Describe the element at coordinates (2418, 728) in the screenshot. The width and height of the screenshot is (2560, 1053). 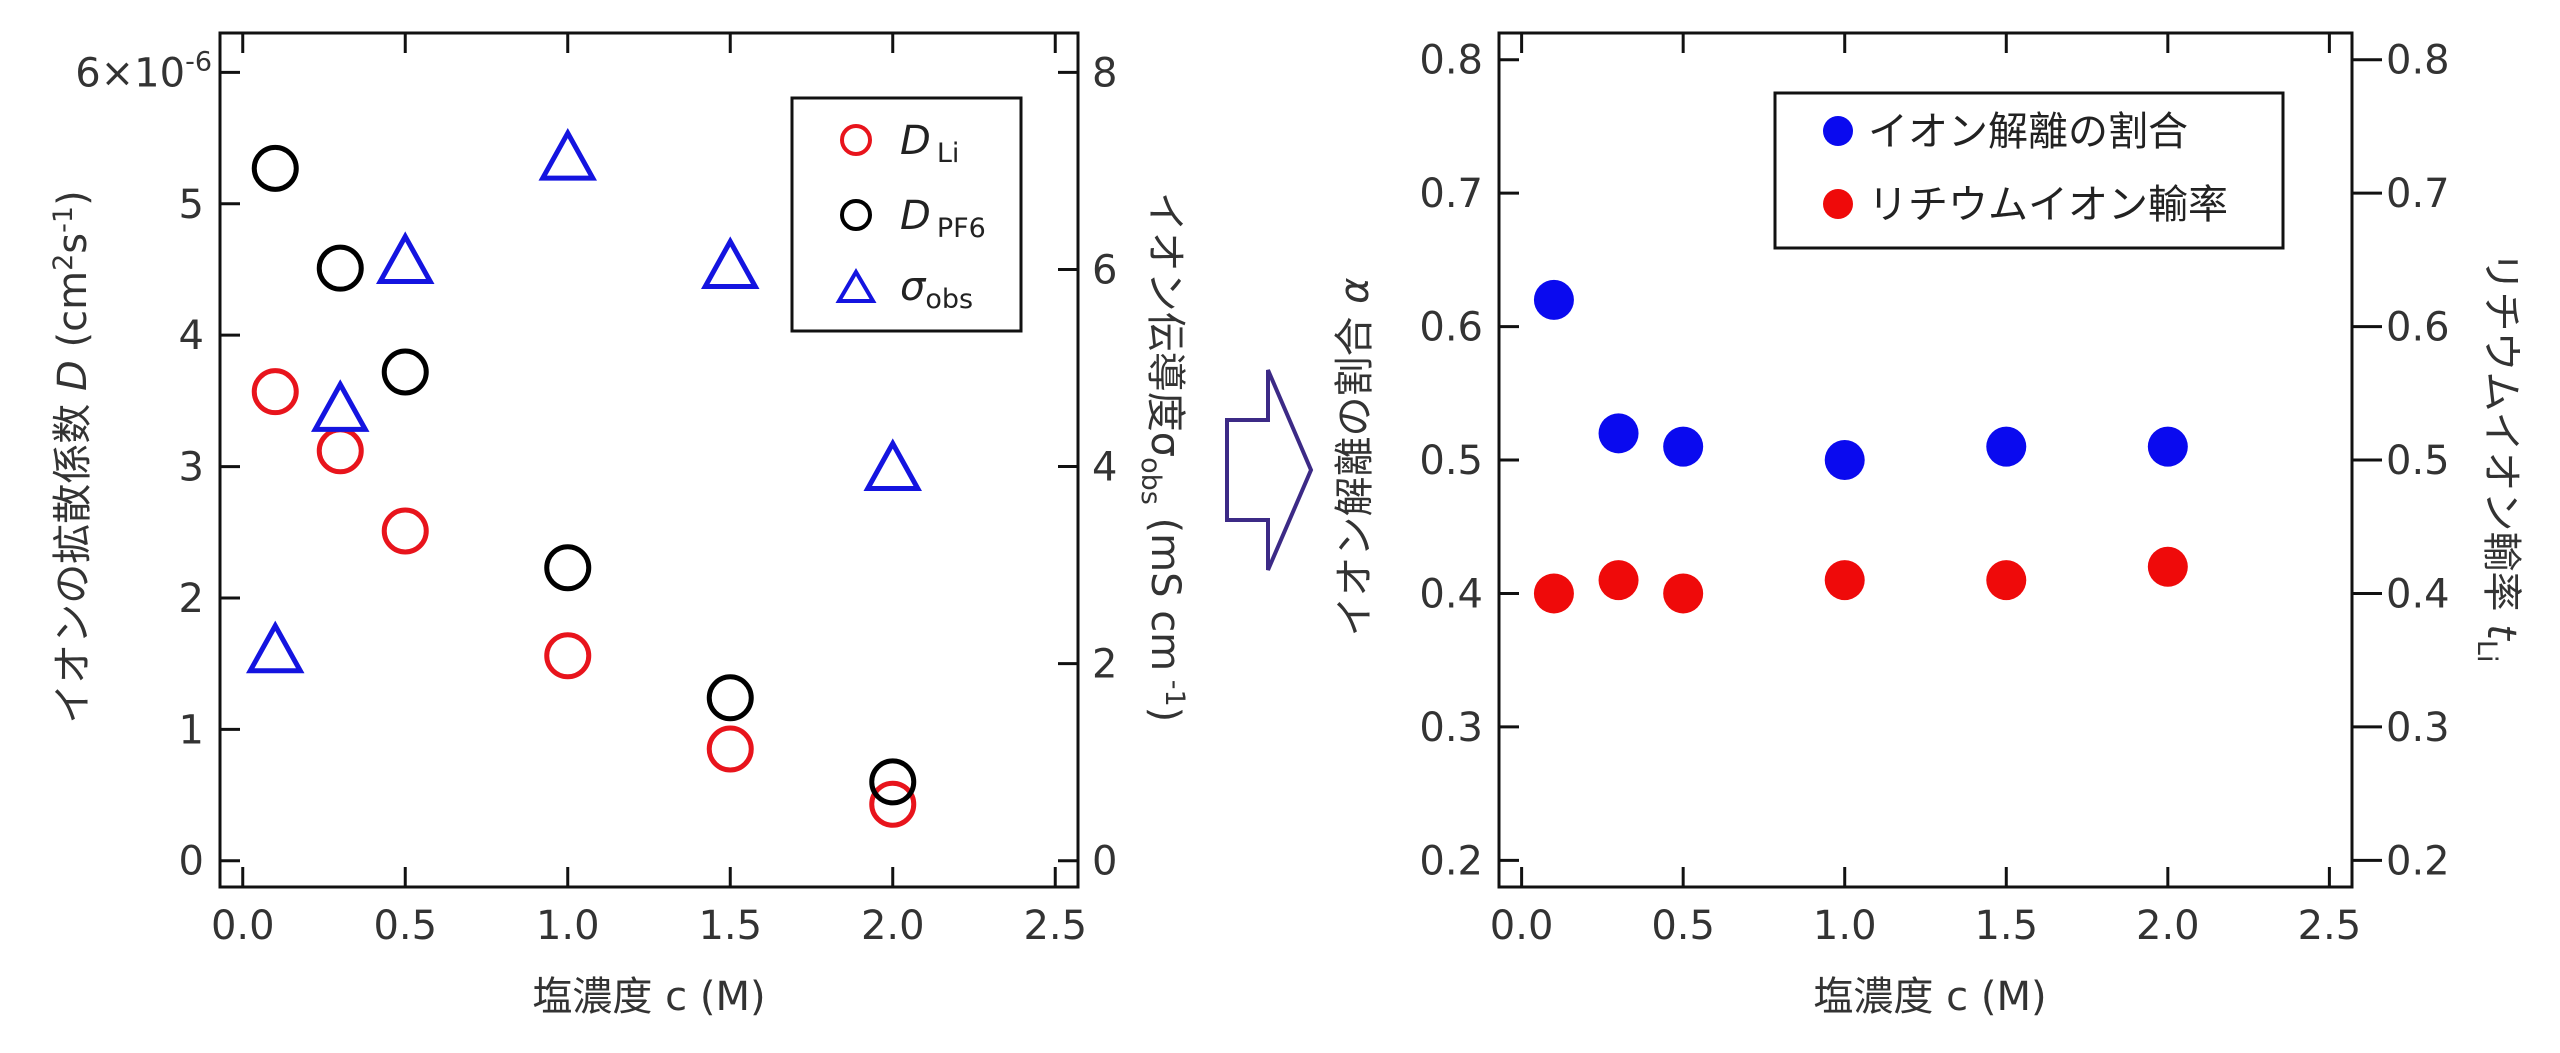
I see `y-right-tick-label: 0.3` at that location.